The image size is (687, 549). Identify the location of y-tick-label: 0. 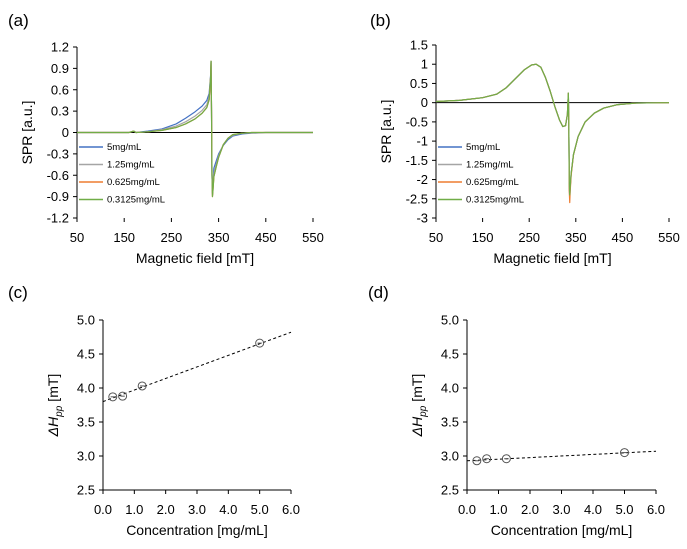
(65, 132).